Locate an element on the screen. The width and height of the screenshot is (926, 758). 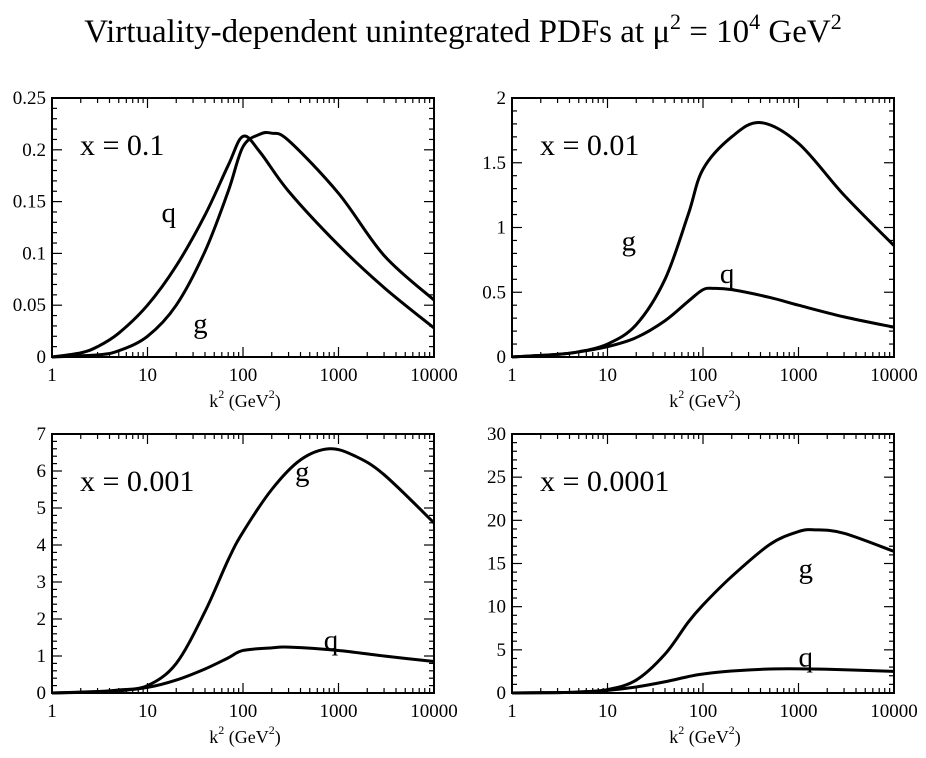
panel-label: x = 0.1 is located at coordinates (122, 145).